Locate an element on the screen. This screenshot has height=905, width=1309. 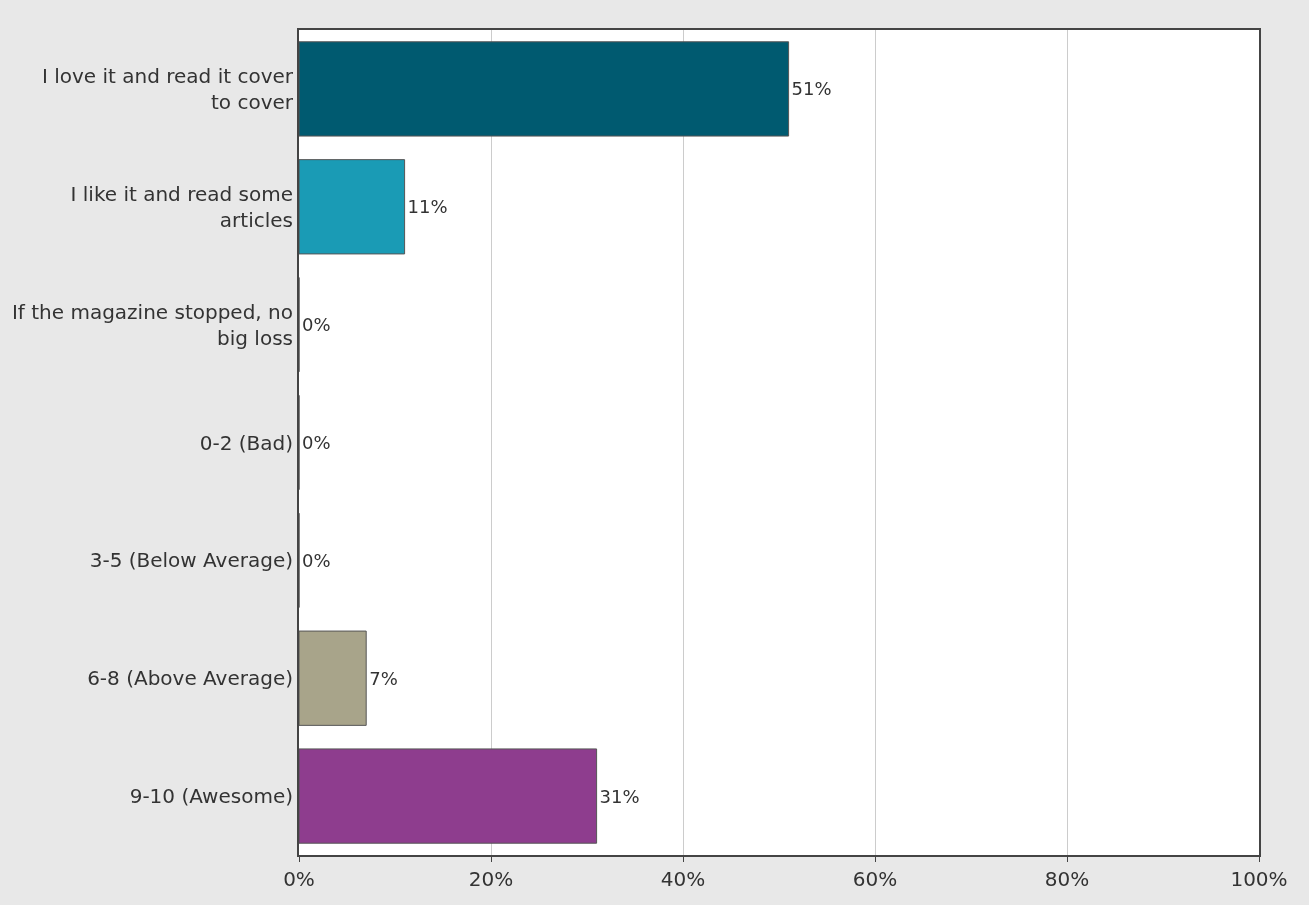
data-label: 7% is located at coordinates (383, 678).